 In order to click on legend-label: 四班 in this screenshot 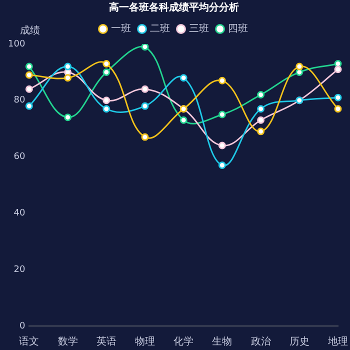, I will do `click(238, 28)`.